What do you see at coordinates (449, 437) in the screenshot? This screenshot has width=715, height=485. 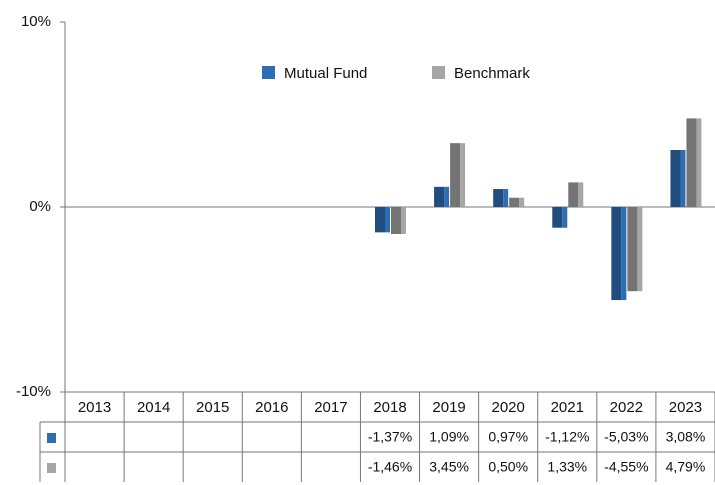 I see `data-label: 1,09%` at bounding box center [449, 437].